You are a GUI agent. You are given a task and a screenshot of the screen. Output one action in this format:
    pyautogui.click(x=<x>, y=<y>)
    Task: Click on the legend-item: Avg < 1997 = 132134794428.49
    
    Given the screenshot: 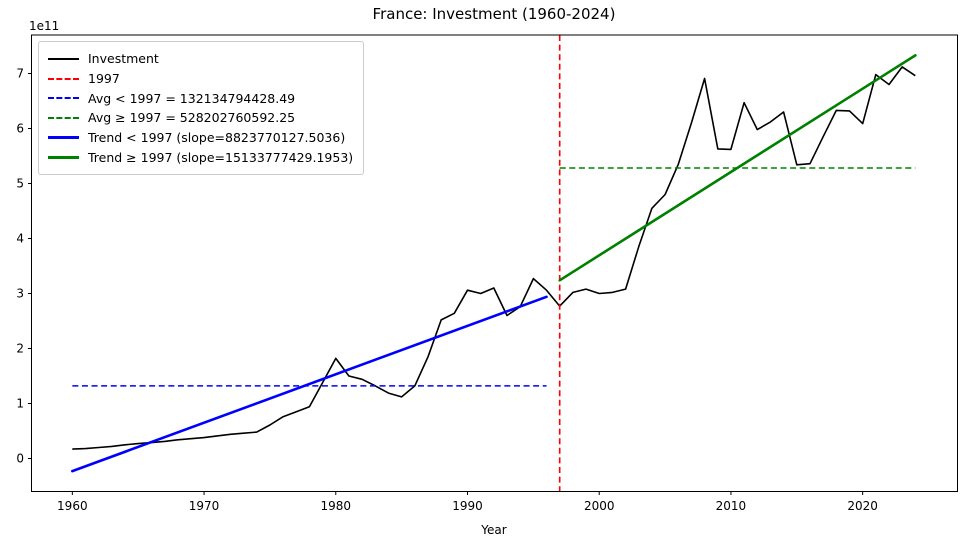 What is the action you would take?
    pyautogui.click(x=200, y=98)
    